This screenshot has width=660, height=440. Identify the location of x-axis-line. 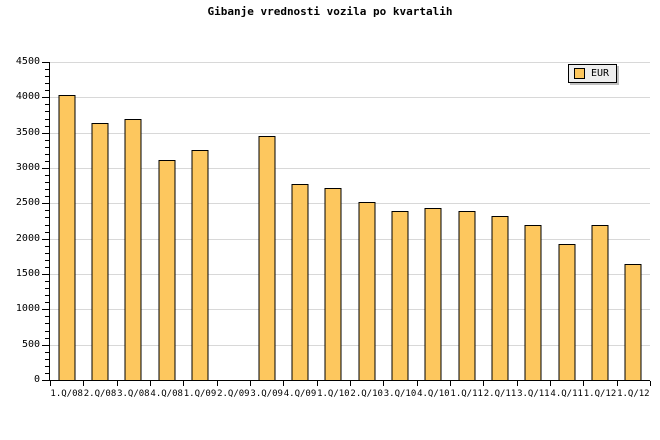
(349, 380).